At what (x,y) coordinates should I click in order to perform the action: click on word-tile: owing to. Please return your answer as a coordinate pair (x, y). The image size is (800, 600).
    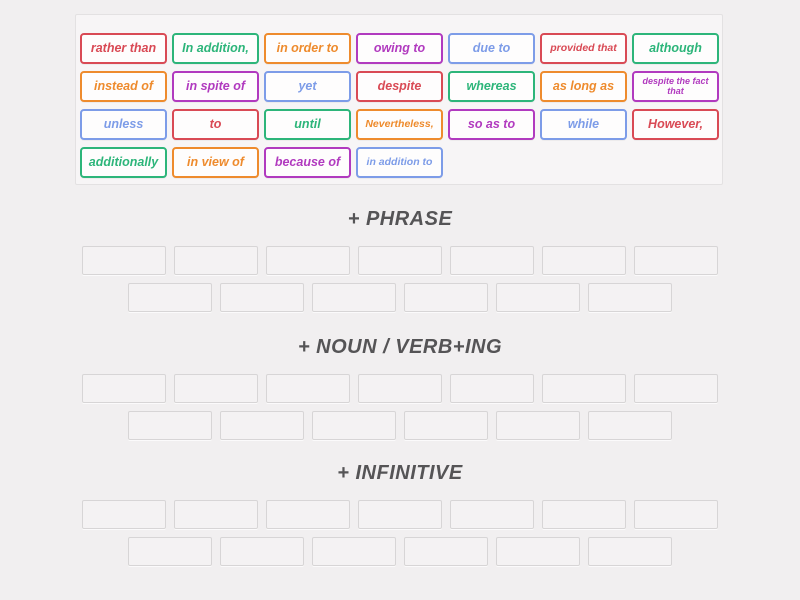
    Looking at the image, I should click on (399, 48).